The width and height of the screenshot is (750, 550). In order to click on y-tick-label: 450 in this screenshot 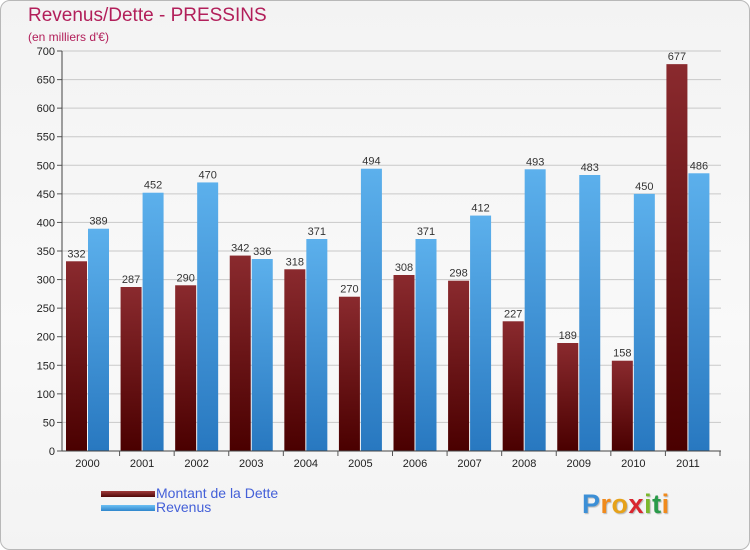, I will do `click(46, 195)`.